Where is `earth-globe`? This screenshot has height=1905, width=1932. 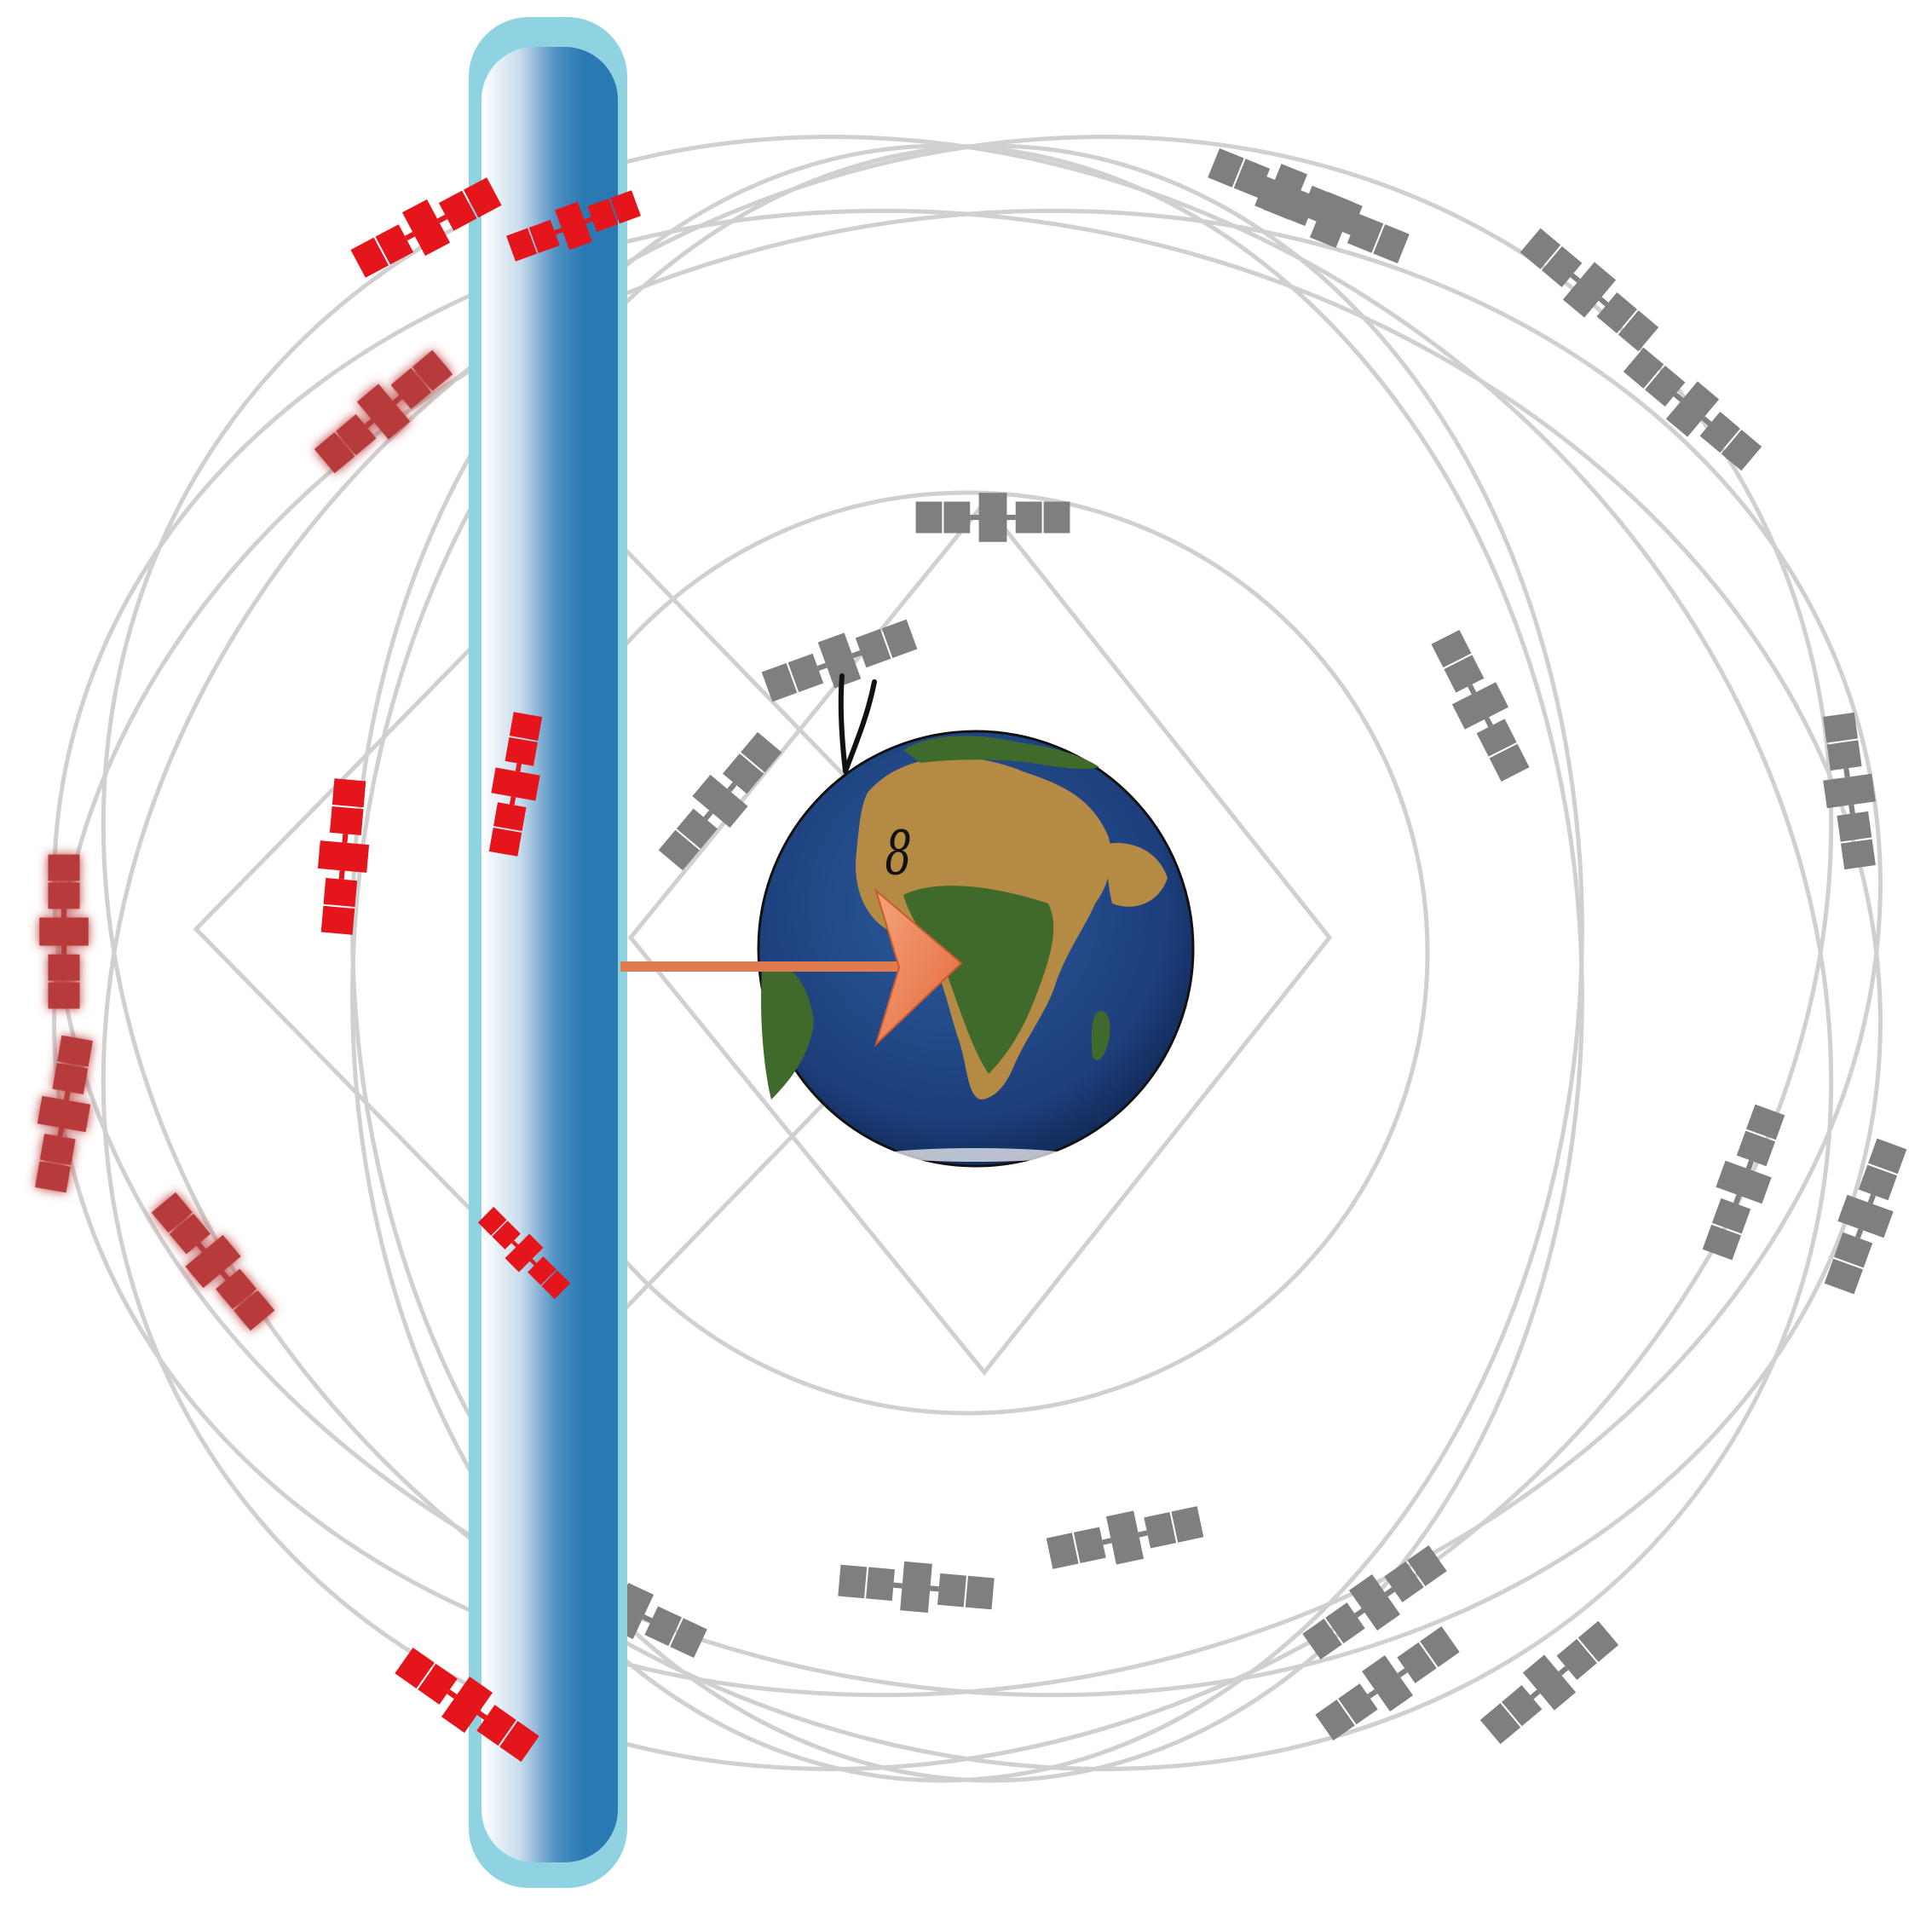 earth-globe is located at coordinates (976, 949).